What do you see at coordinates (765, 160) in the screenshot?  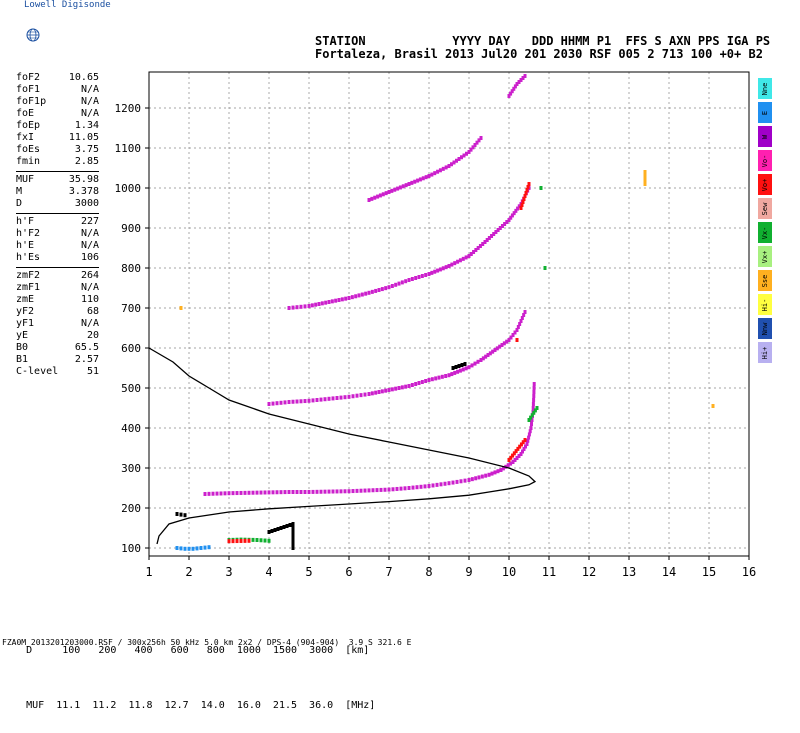 I see `legend-swatch: Vo-` at bounding box center [765, 160].